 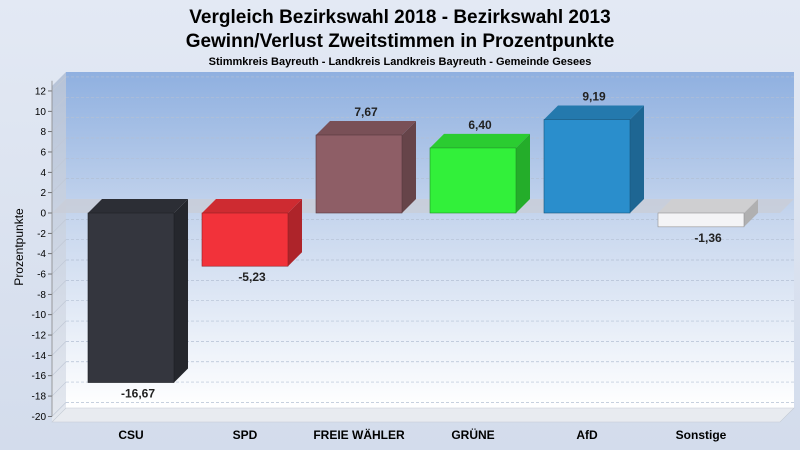 I want to click on bar-grüne, so click(x=479, y=173).